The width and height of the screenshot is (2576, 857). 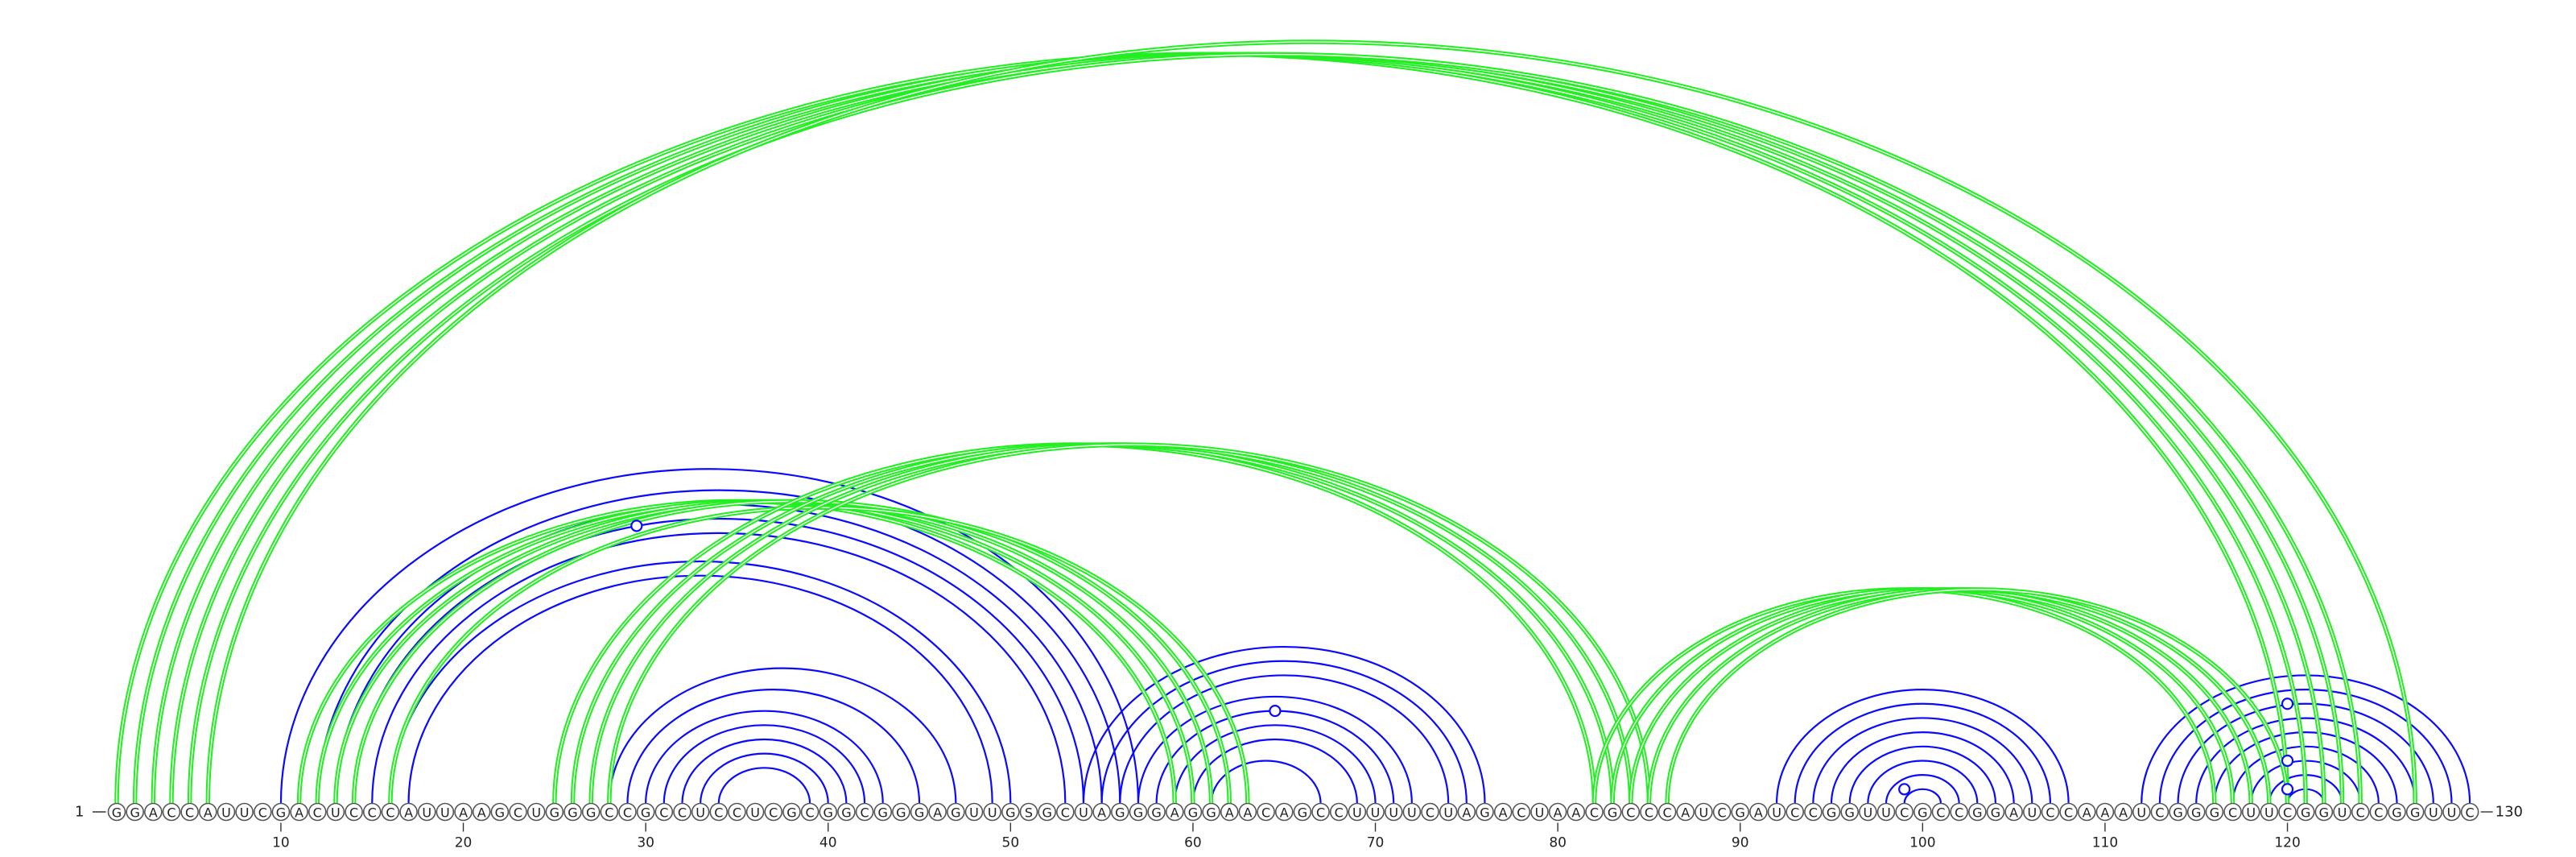 What do you see at coordinates (2287, 789) in the screenshot?
I see `blue-arc-marker` at bounding box center [2287, 789].